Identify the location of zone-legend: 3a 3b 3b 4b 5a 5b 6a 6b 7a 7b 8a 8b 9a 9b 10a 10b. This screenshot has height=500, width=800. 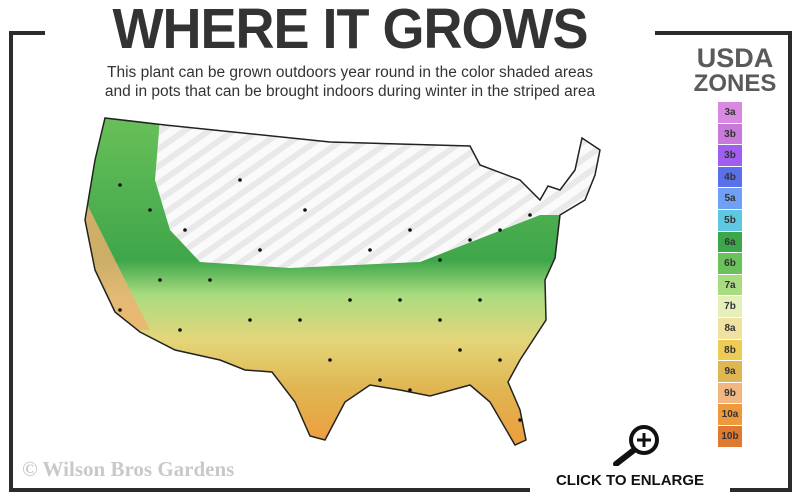
(730, 275).